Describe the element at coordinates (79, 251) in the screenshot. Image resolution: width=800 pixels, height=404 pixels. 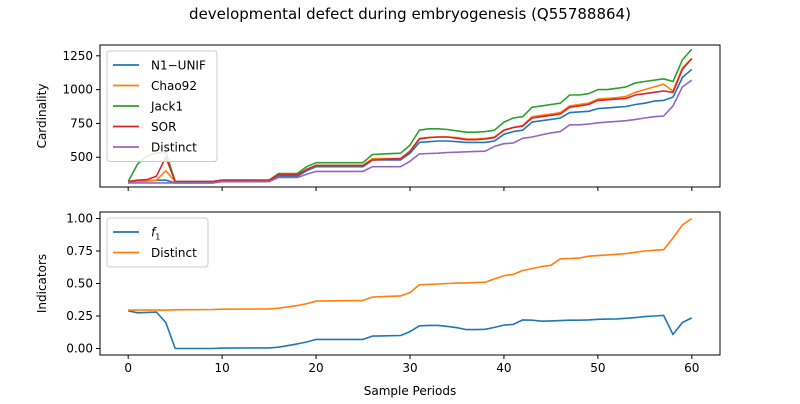
I see `y-tick-label: 0.75` at that location.